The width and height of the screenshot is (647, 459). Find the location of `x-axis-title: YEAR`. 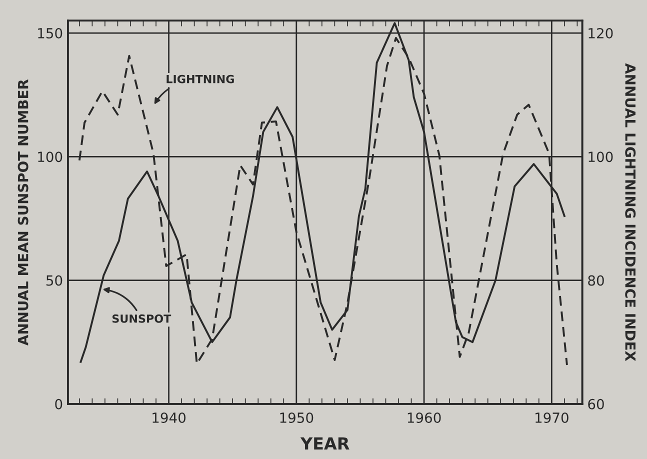

x-axis-title: YEAR is located at coordinates (325, 443).